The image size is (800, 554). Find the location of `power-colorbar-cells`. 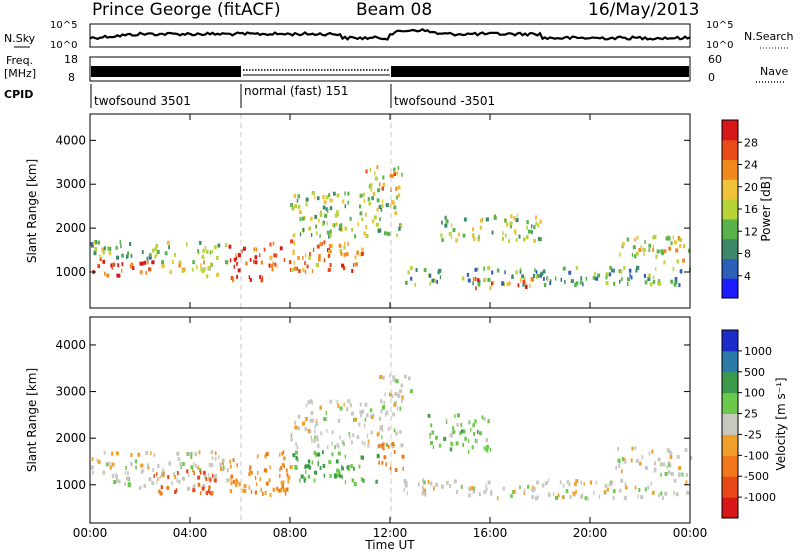

power-colorbar-cells is located at coordinates (730, 209).